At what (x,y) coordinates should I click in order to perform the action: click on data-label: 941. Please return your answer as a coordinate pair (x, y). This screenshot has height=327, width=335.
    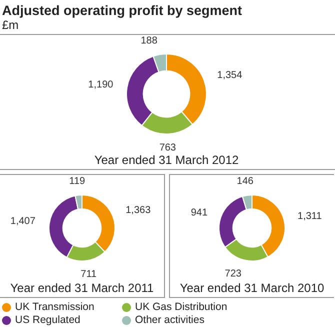
    Looking at the image, I should click on (199, 212).